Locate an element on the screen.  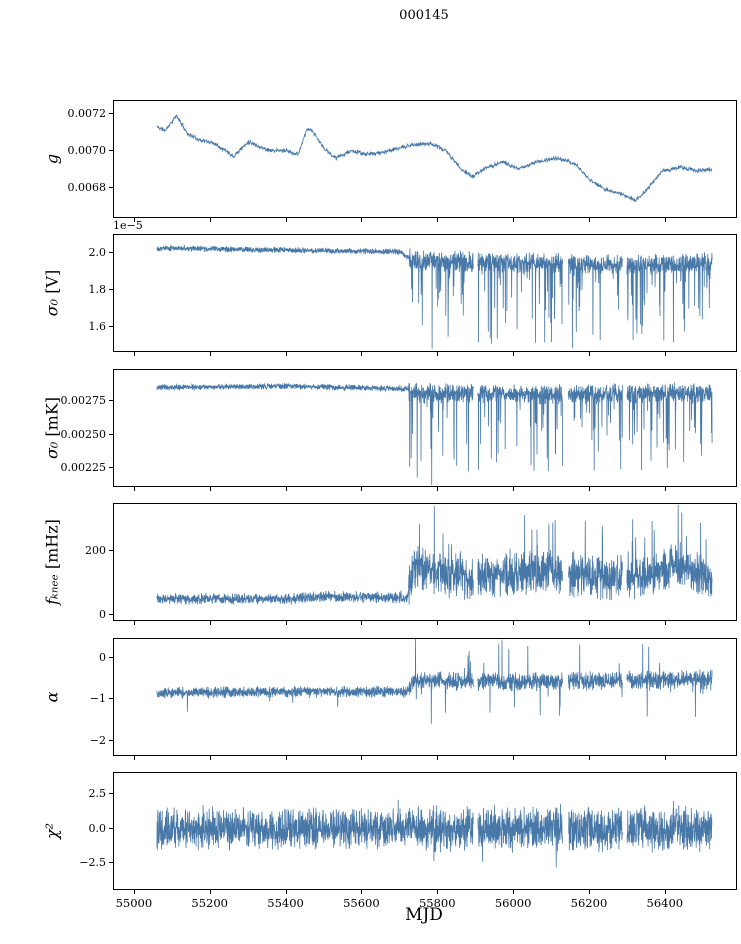
line-plot-alpha is located at coordinates (434, 681).